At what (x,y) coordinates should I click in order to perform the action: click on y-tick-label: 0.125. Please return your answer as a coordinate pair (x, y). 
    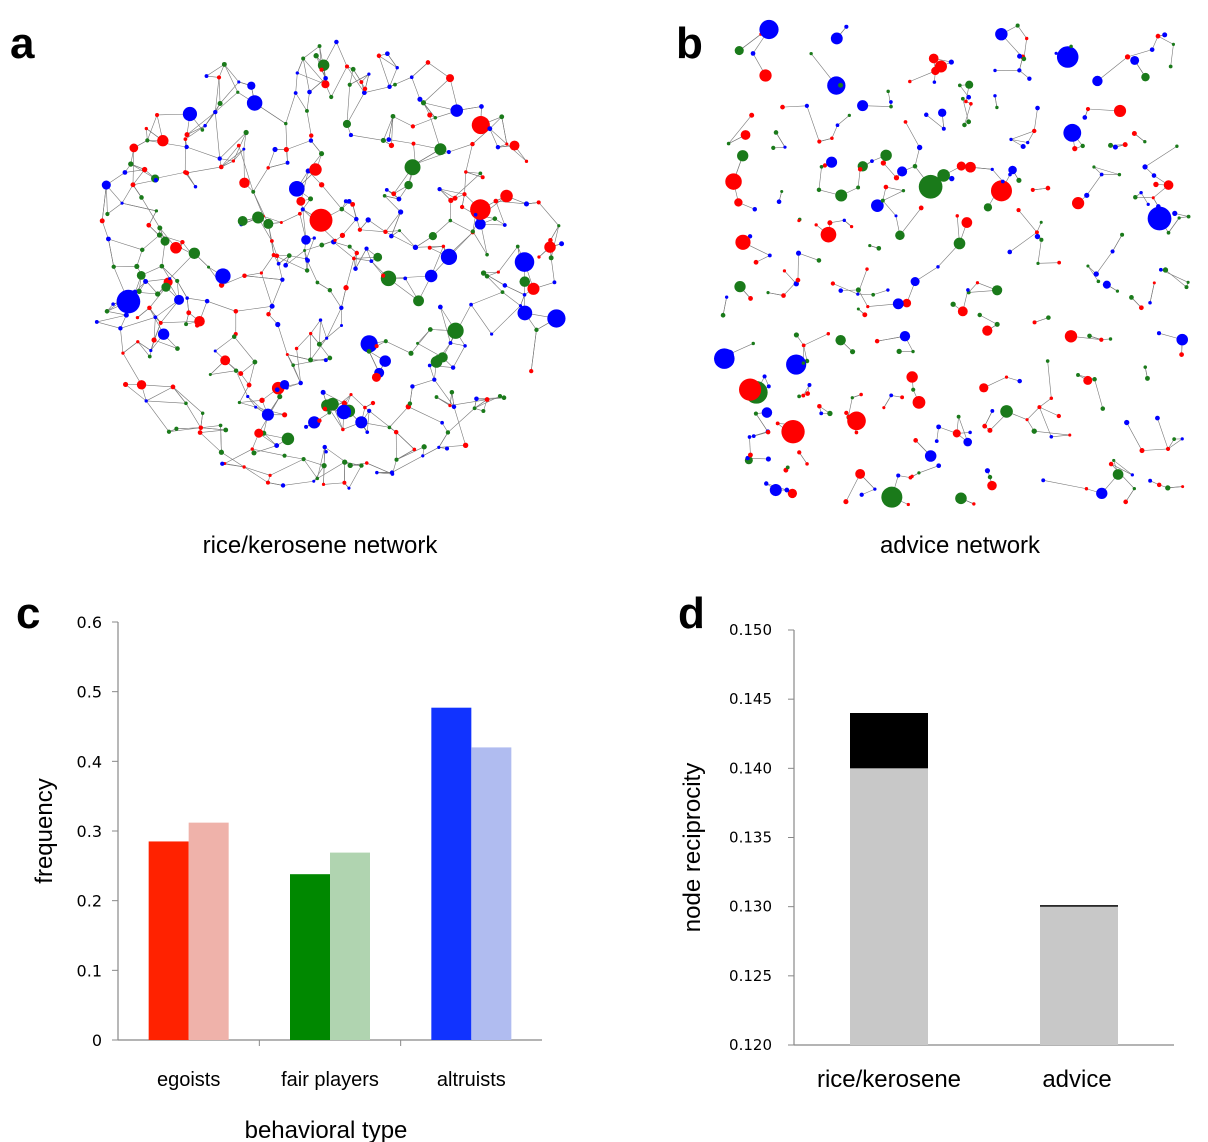
    Looking at the image, I should click on (750, 976).